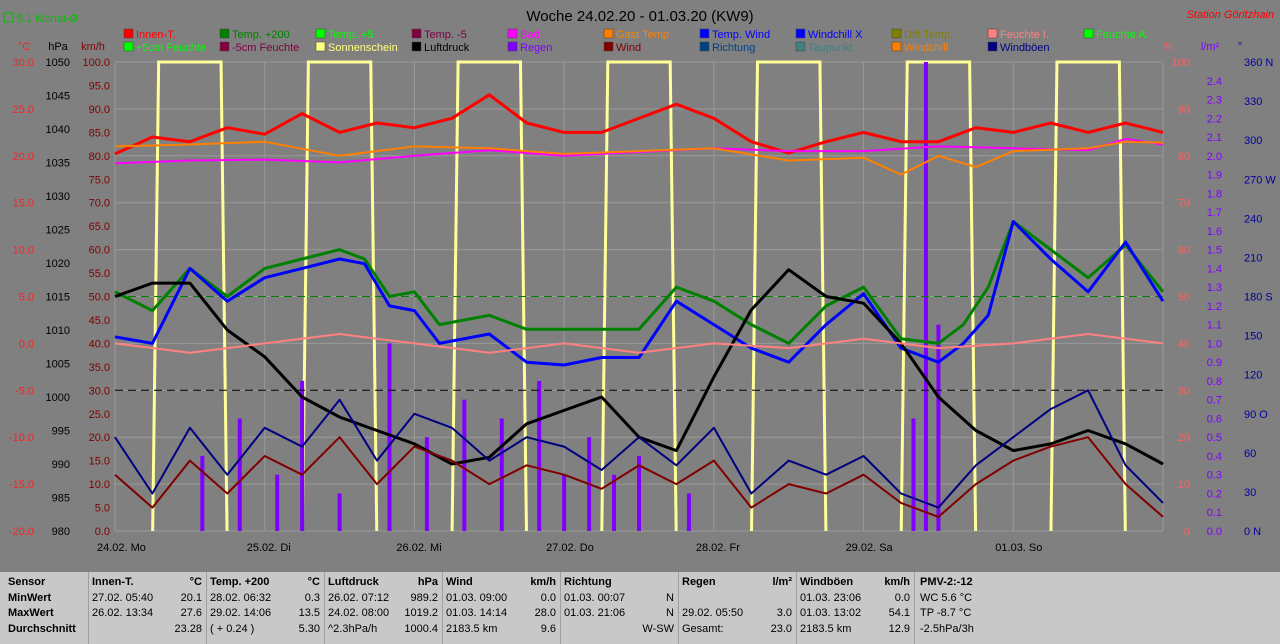  Describe the element at coordinates (113, 582) in the screenshot. I see `stats-cell-label: Innen-T.` at that location.